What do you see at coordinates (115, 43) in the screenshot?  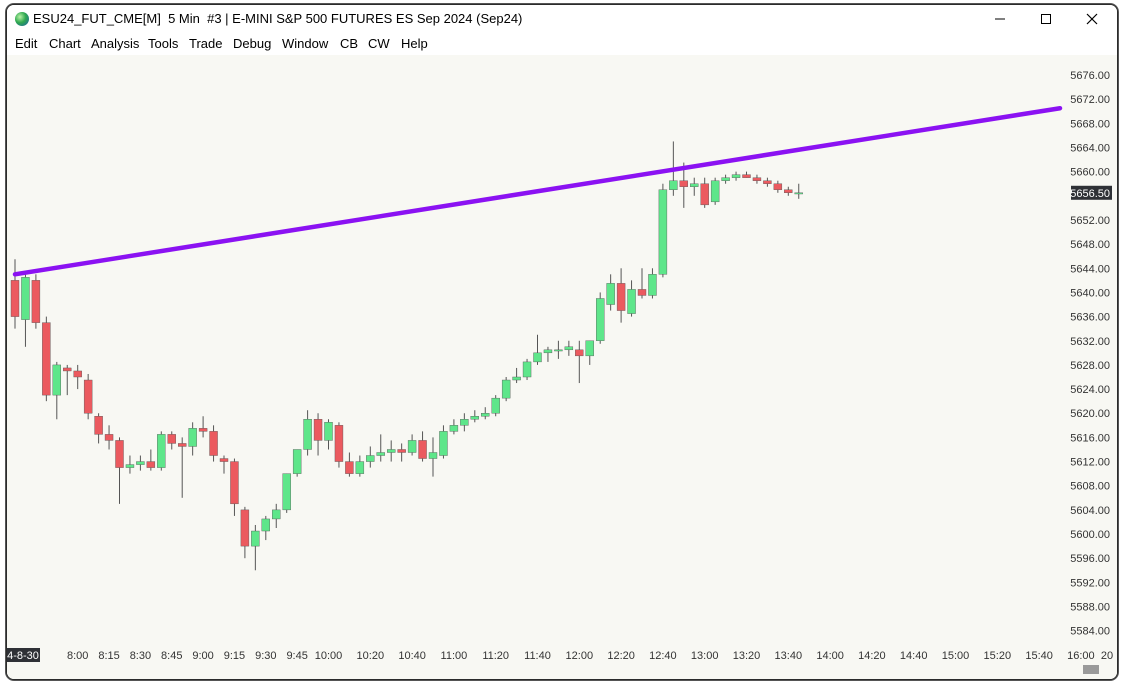 I see `menu-analysis: Analysis` at bounding box center [115, 43].